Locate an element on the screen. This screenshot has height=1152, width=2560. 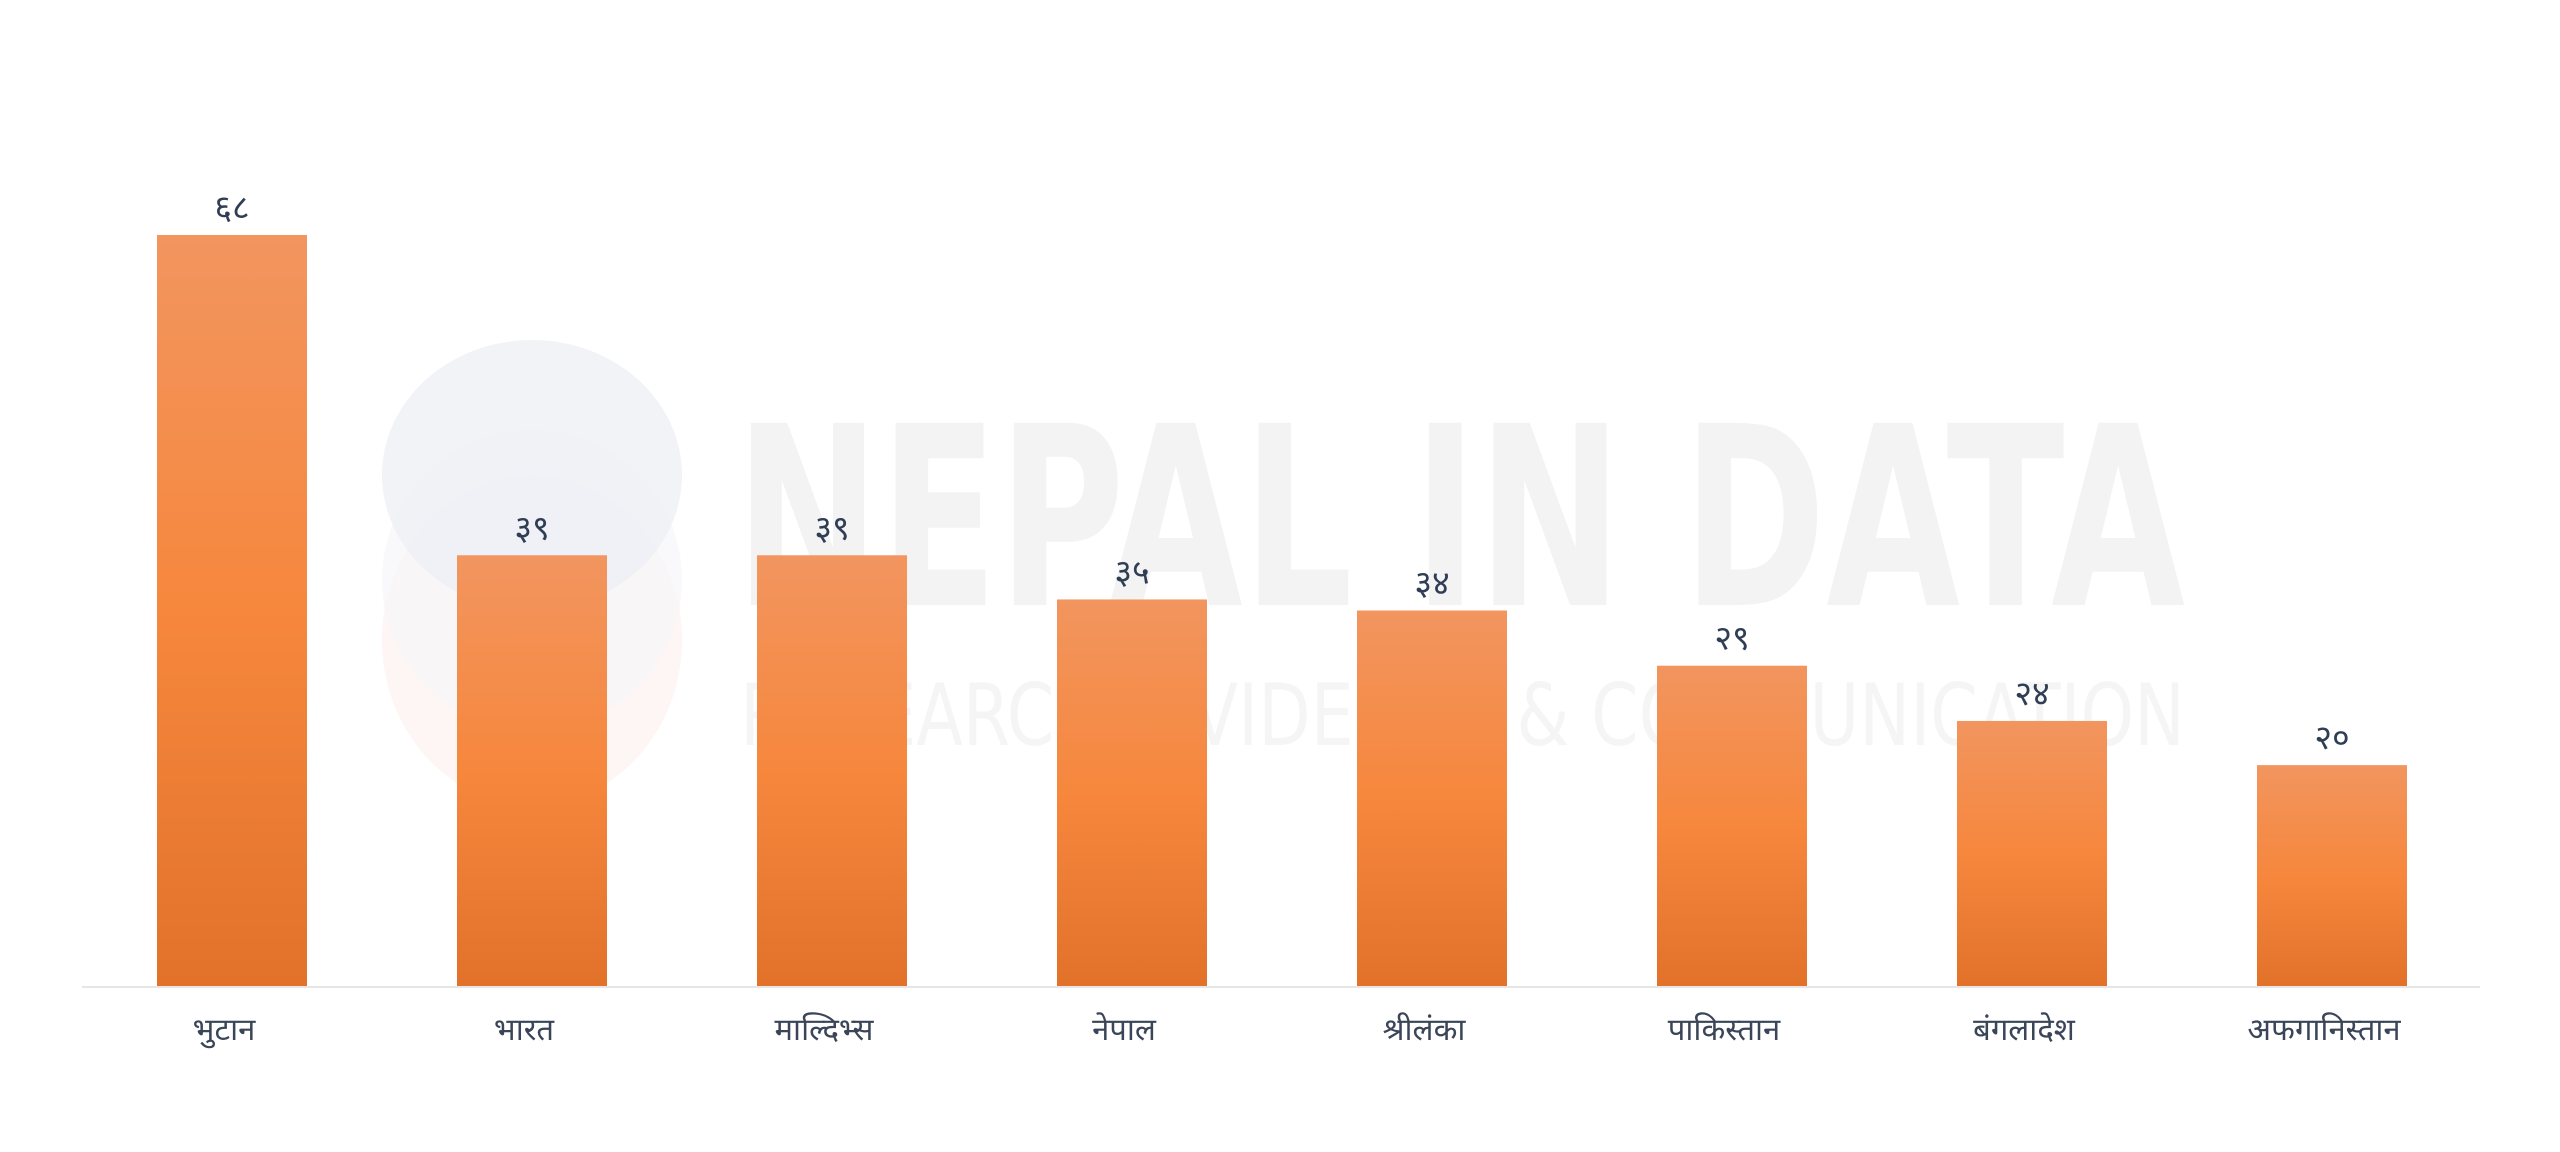
category-tick-label: पाकिस्तान is located at coordinates (1724, 1030).